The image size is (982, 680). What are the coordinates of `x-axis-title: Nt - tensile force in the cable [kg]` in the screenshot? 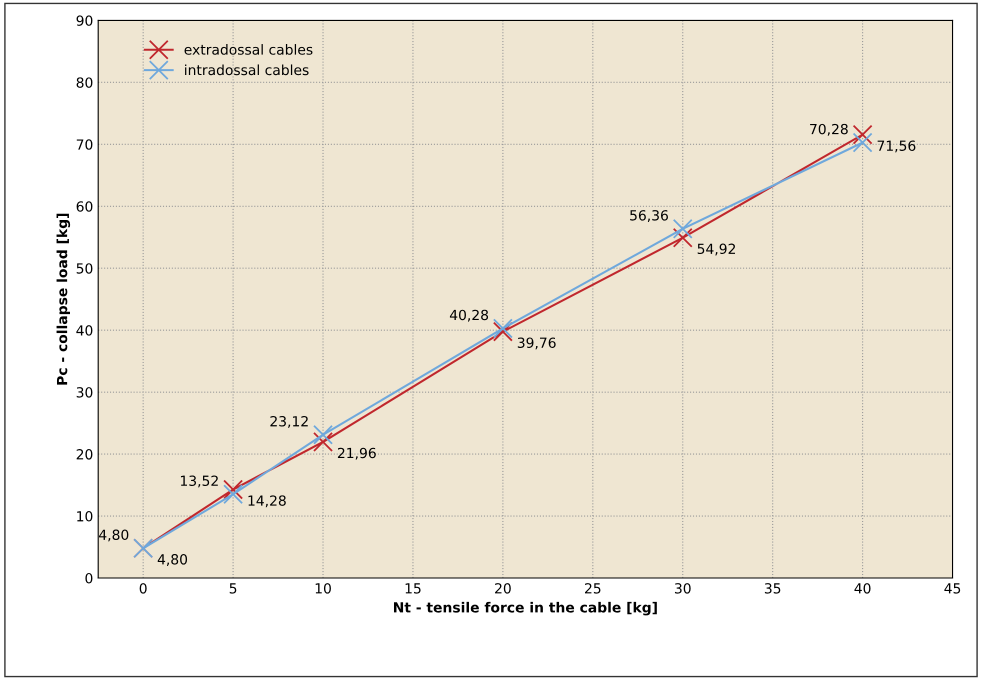 It's located at (525, 609).